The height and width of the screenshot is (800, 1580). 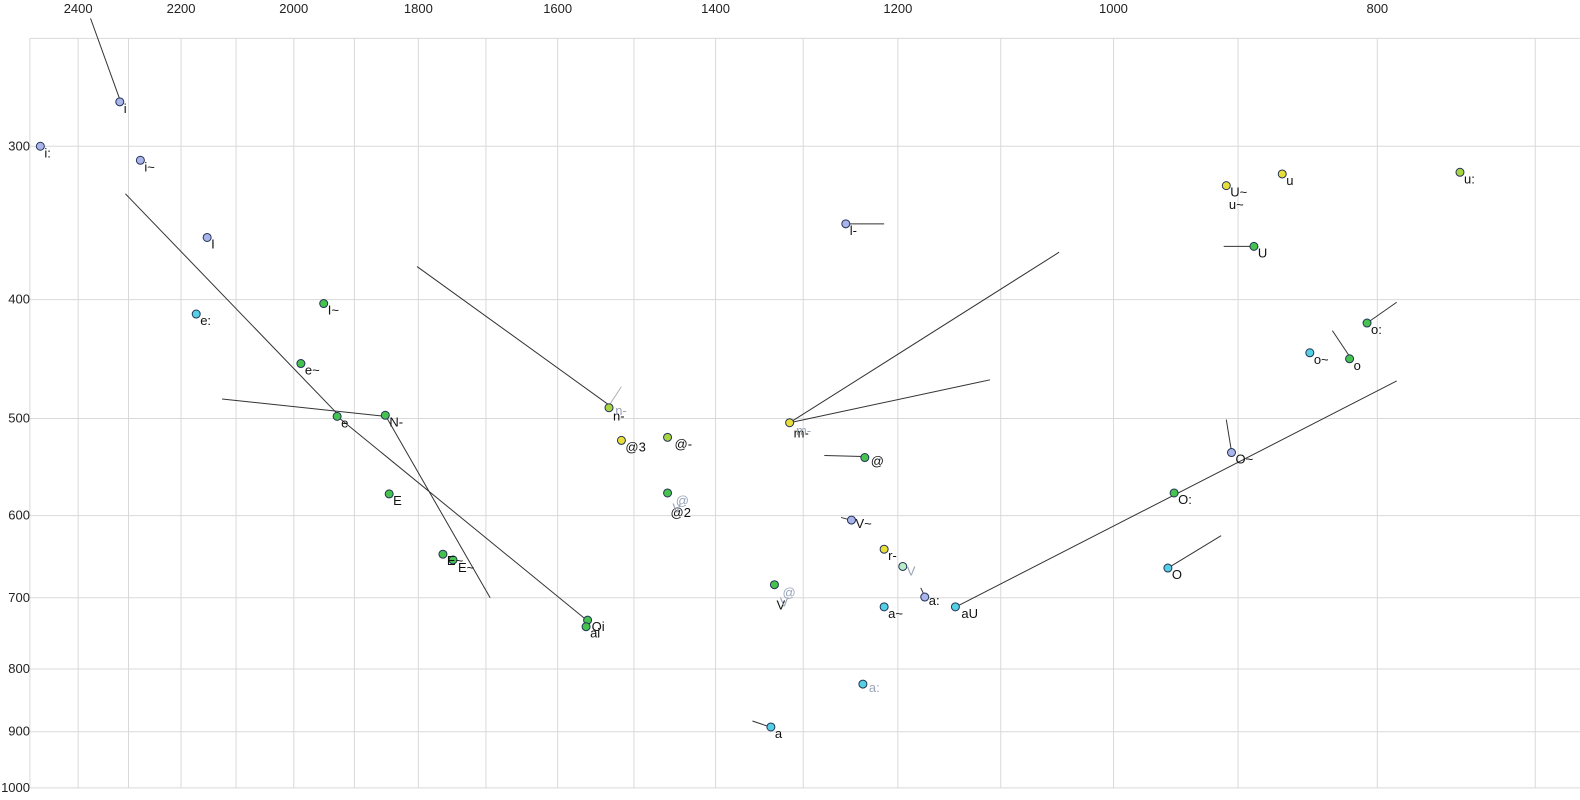 What do you see at coordinates (40, 146) in the screenshot?
I see `data-point-i:` at bounding box center [40, 146].